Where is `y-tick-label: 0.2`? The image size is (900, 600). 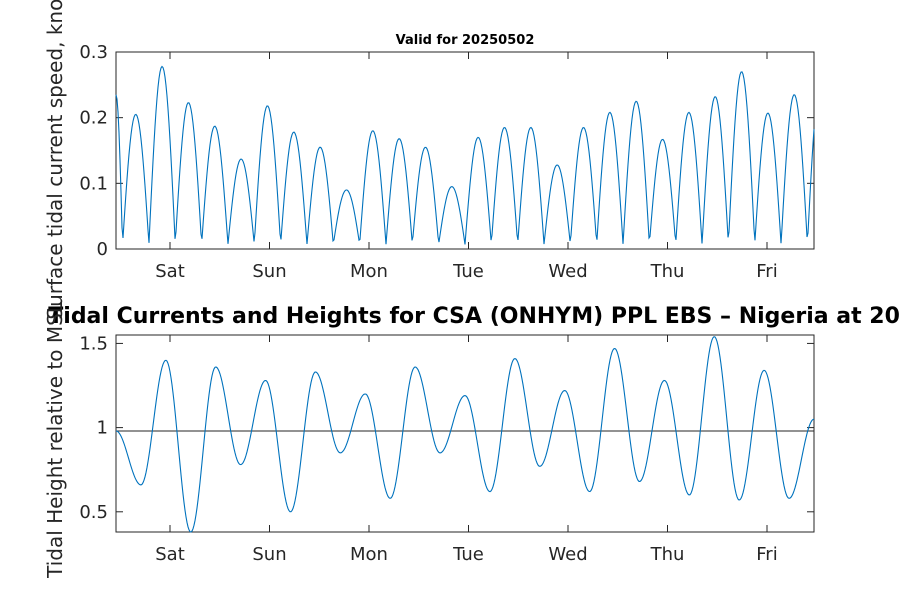 y-tick-label: 0.2 is located at coordinates (93, 118).